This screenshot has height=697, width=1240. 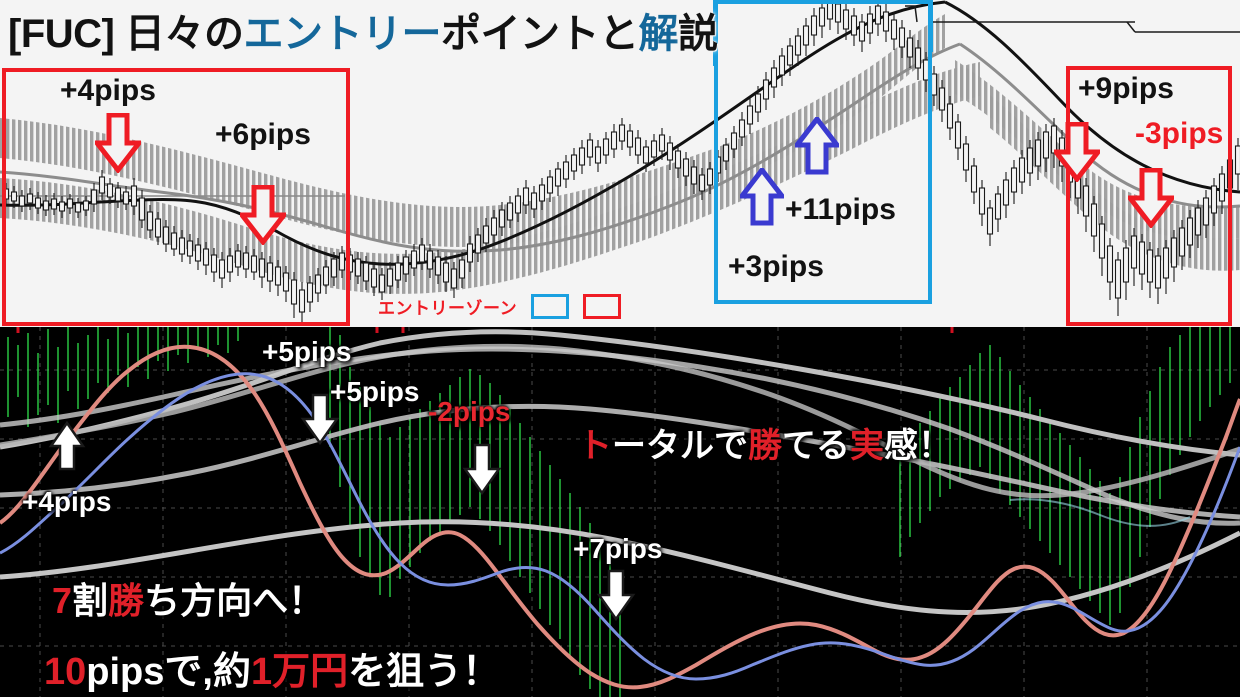 I want to click on pip-label-plus4-top: +4pips, so click(x=108, y=90).